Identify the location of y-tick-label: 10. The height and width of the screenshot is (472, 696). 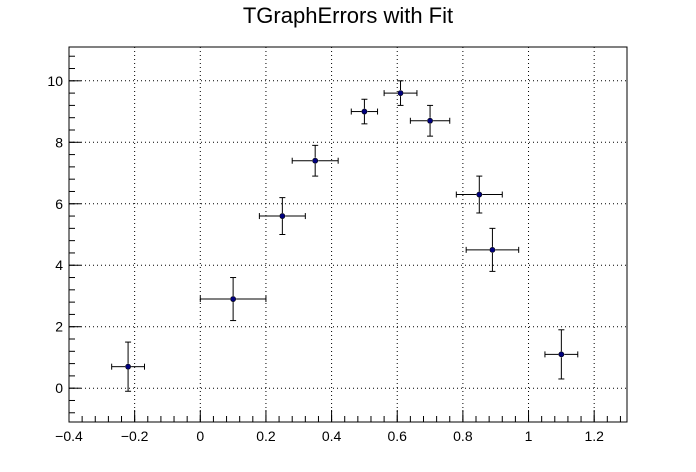
(55, 81).